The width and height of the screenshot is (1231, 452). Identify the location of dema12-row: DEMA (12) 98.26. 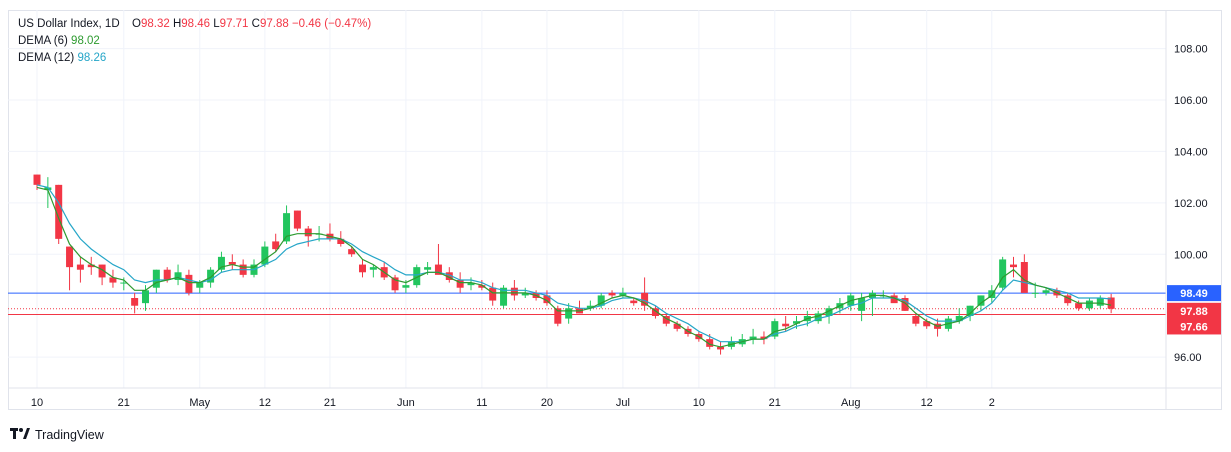
(194, 58).